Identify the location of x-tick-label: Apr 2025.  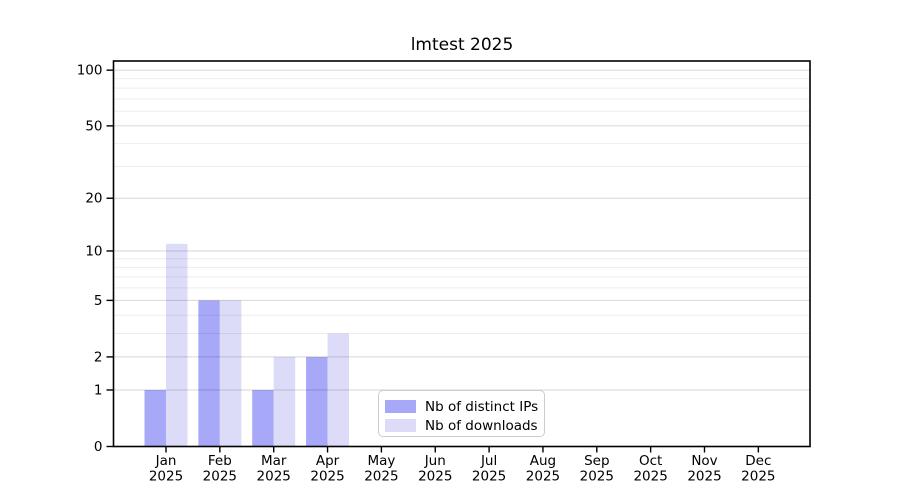
(327, 469).